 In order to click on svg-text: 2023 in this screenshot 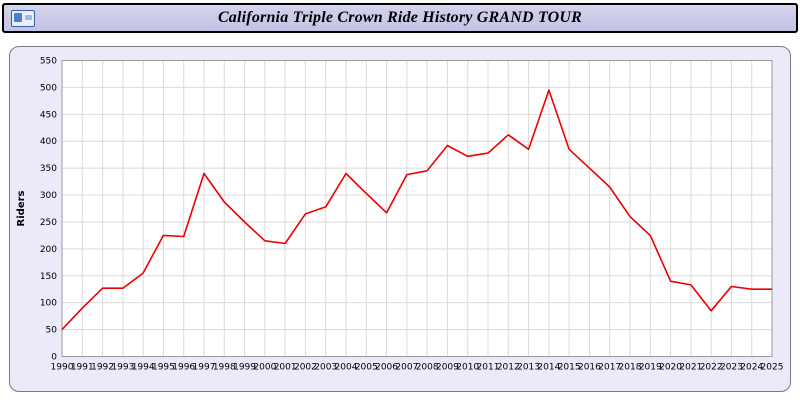, I will do `click(731, 368)`.